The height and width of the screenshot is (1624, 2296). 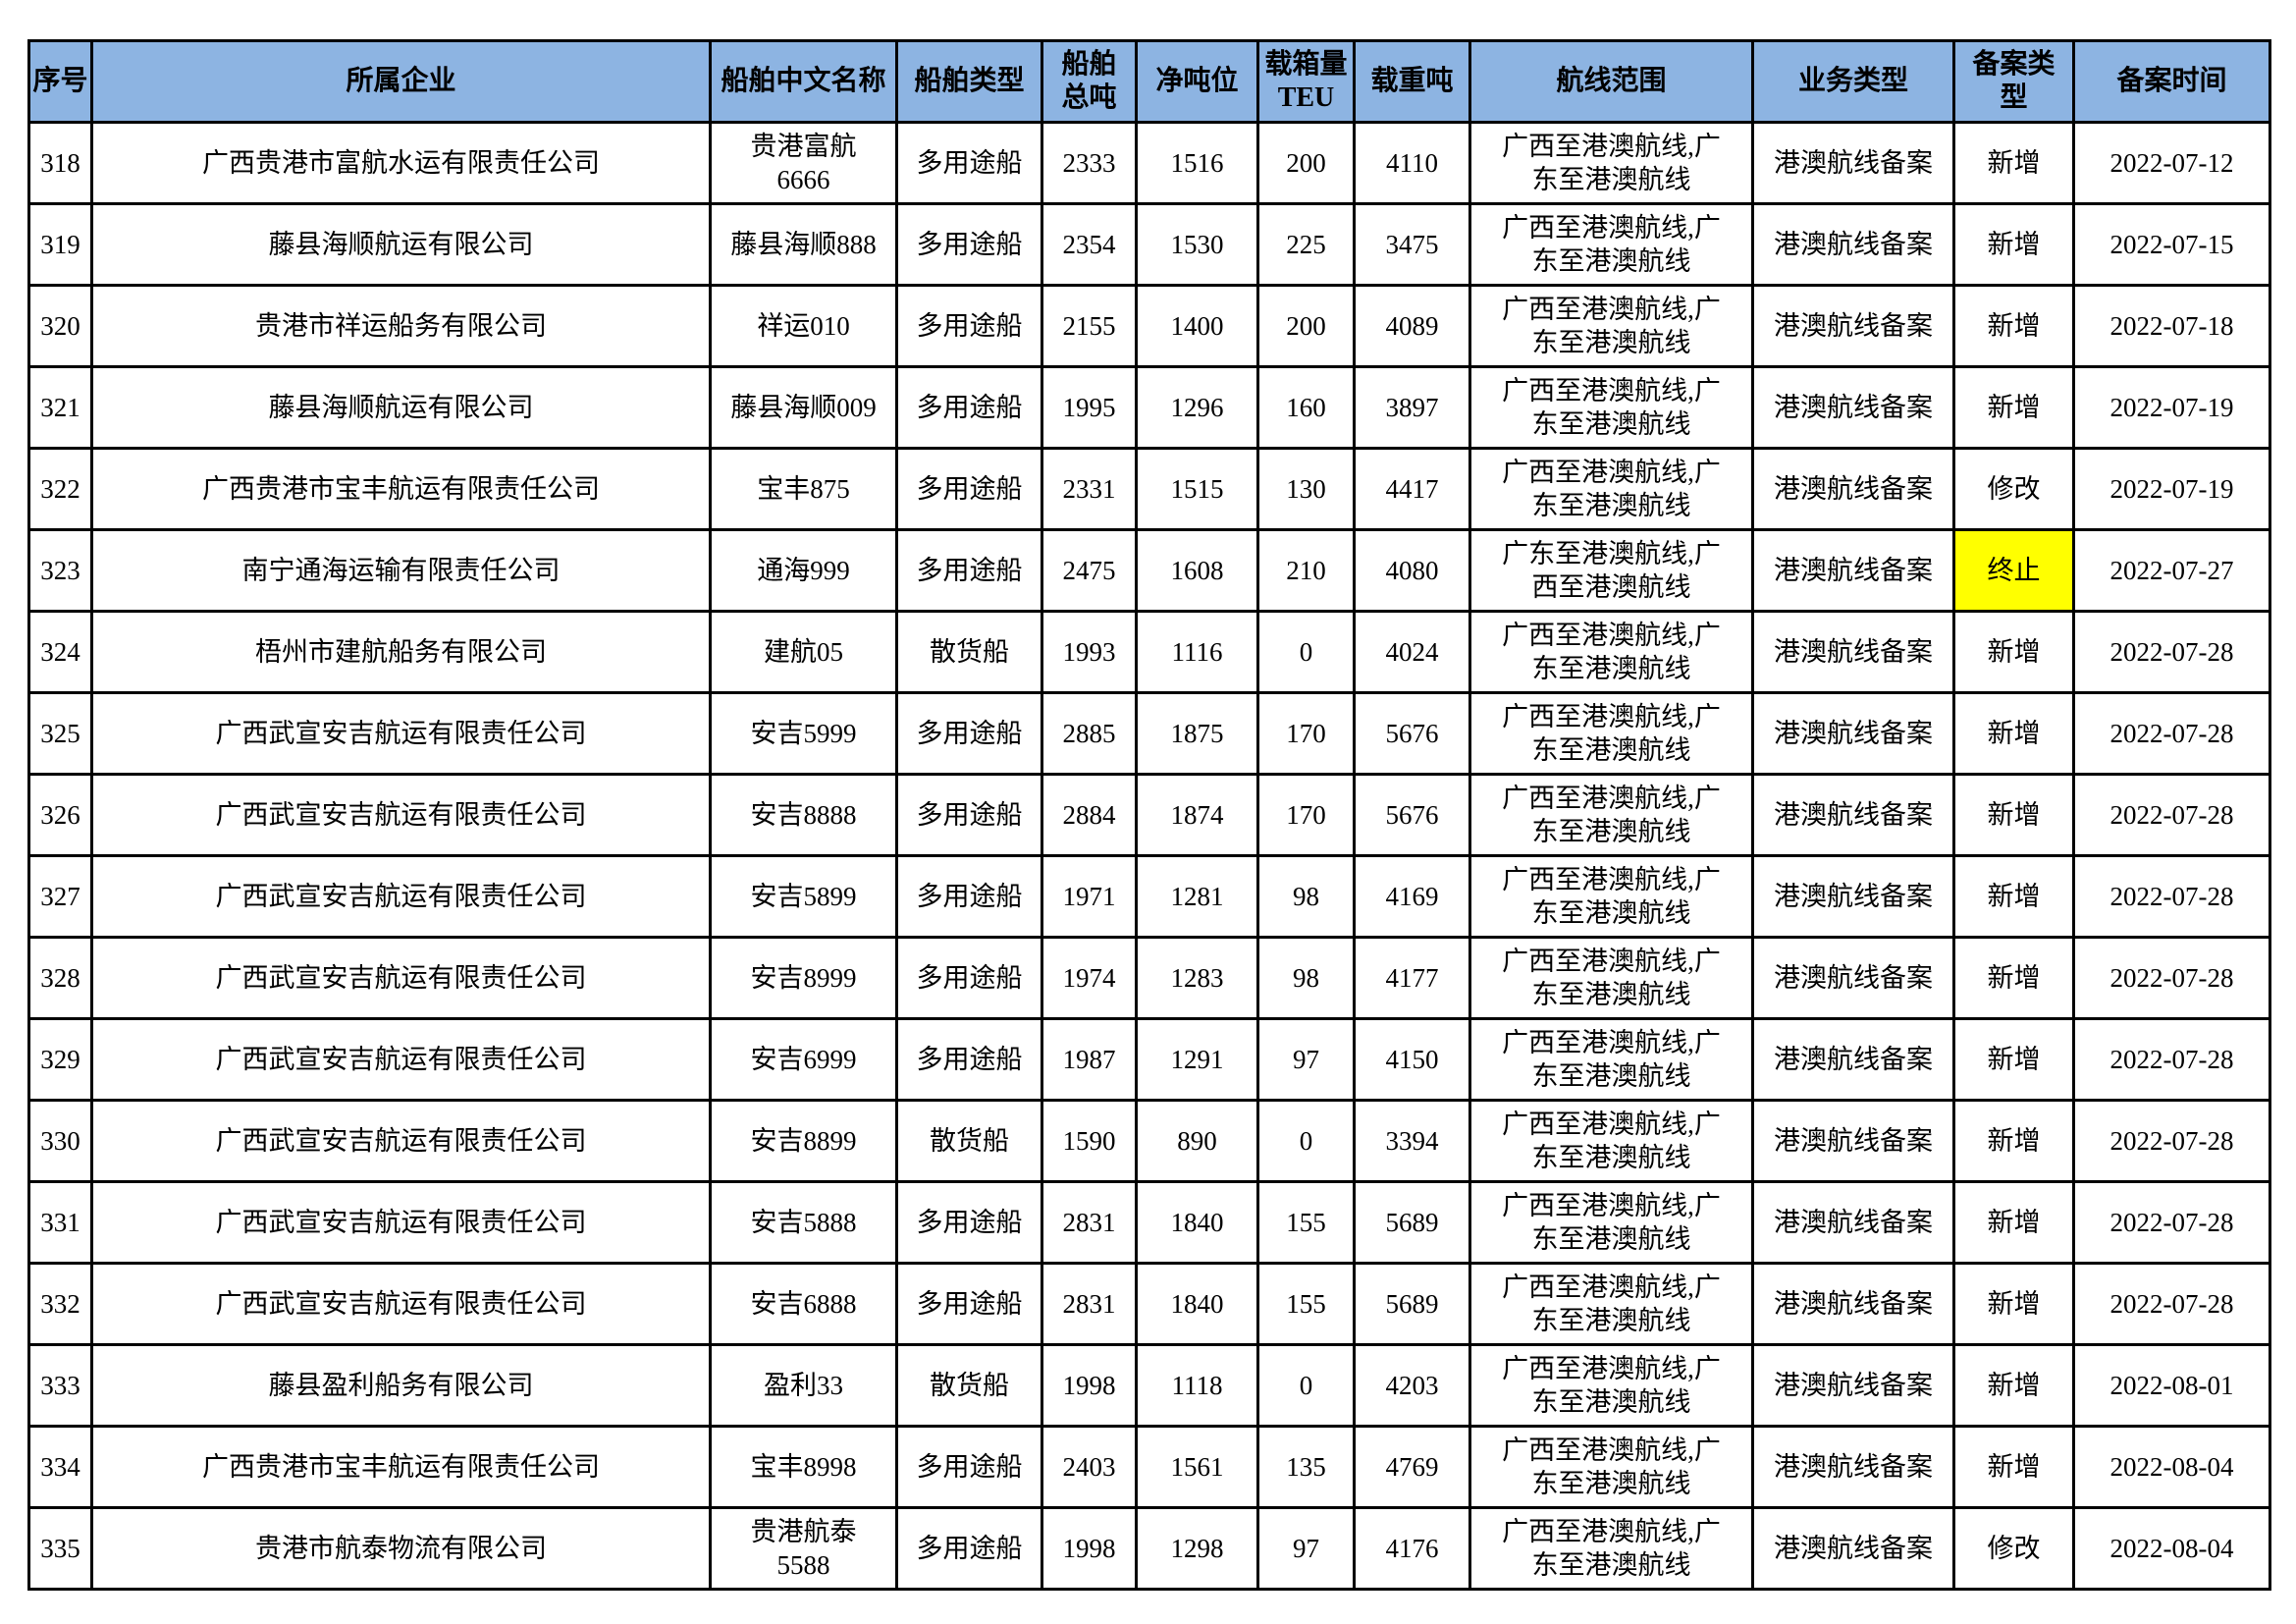 I want to click on cell-dwt: 3394, so click(x=1412, y=1141).